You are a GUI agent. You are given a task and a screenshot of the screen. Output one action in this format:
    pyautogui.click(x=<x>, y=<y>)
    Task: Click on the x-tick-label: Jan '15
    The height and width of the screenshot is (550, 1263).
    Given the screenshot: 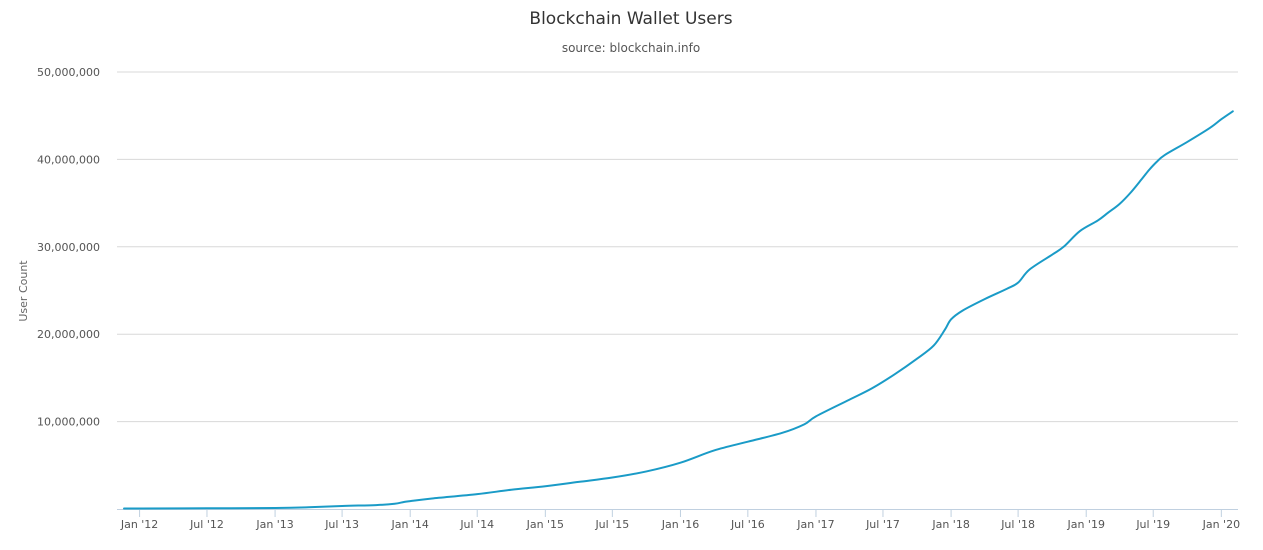 What is the action you would take?
    pyautogui.click(x=545, y=524)
    